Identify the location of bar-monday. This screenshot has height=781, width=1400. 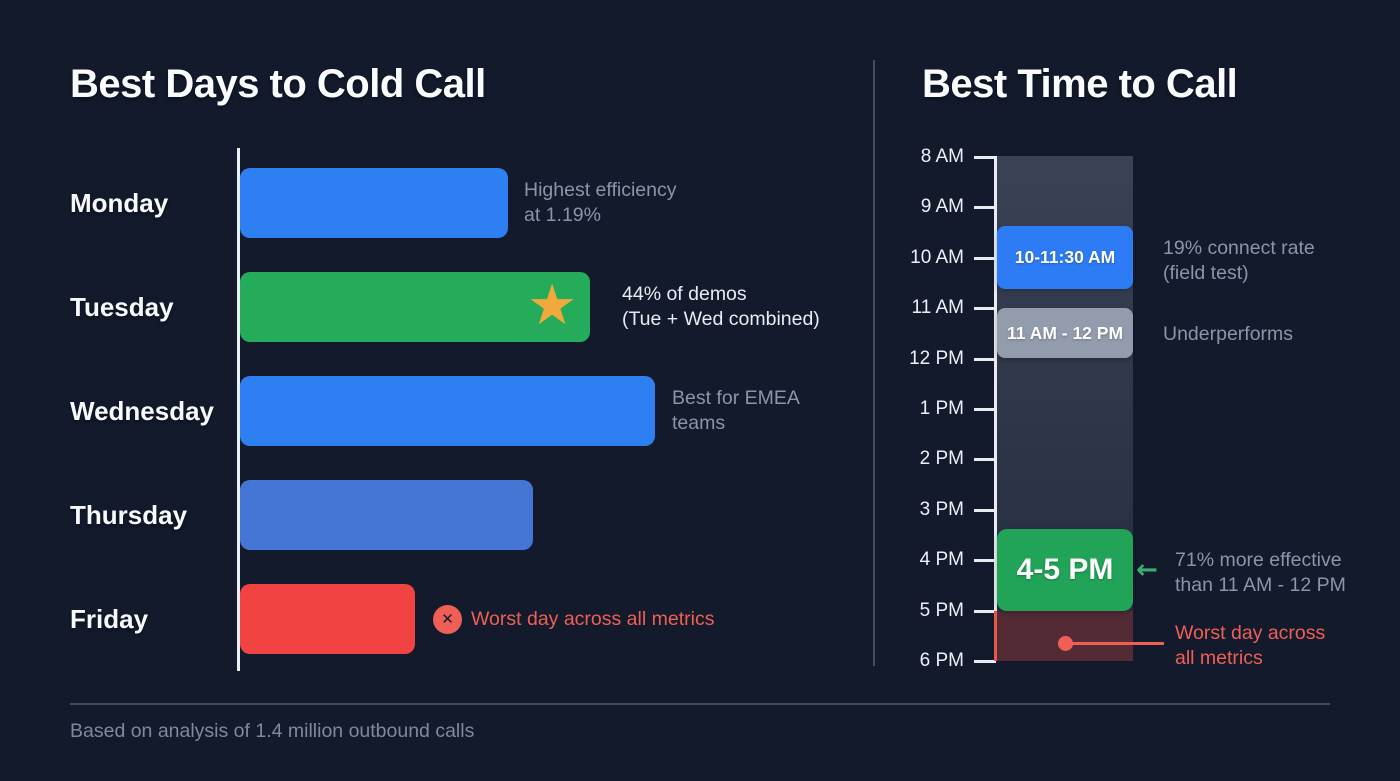
(374, 203).